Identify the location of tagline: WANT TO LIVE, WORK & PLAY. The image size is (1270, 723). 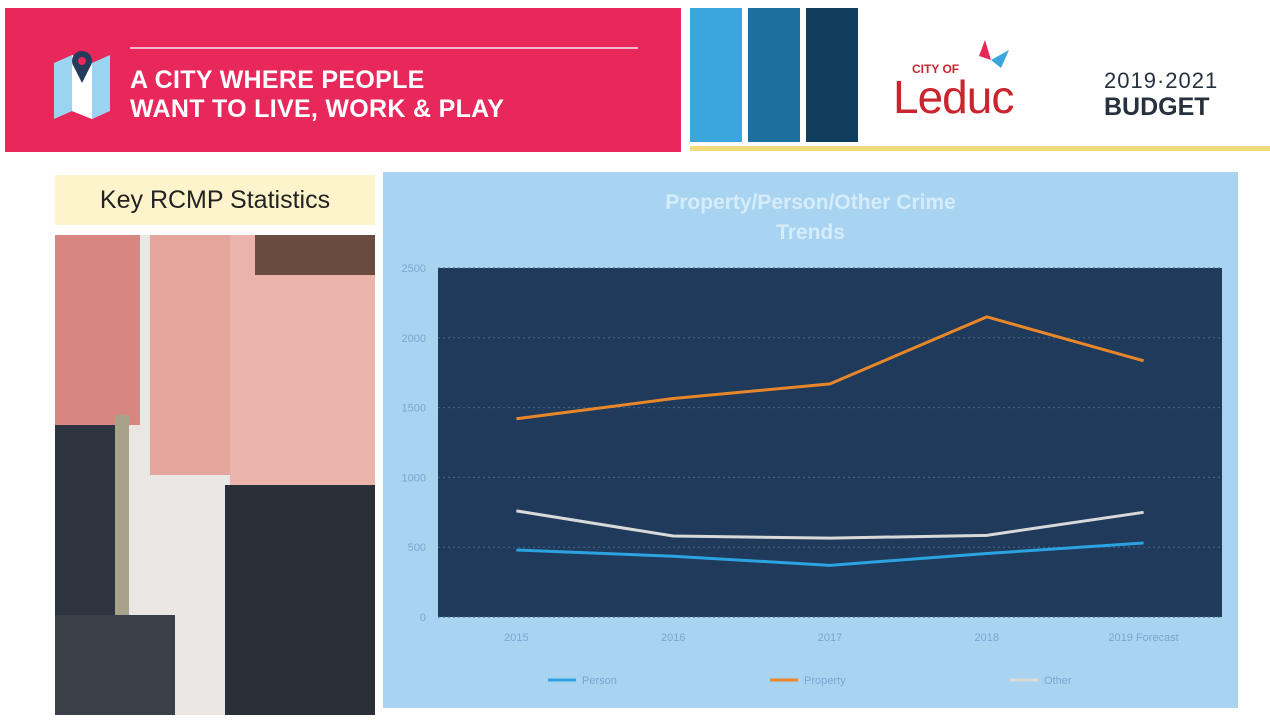
(317, 109).